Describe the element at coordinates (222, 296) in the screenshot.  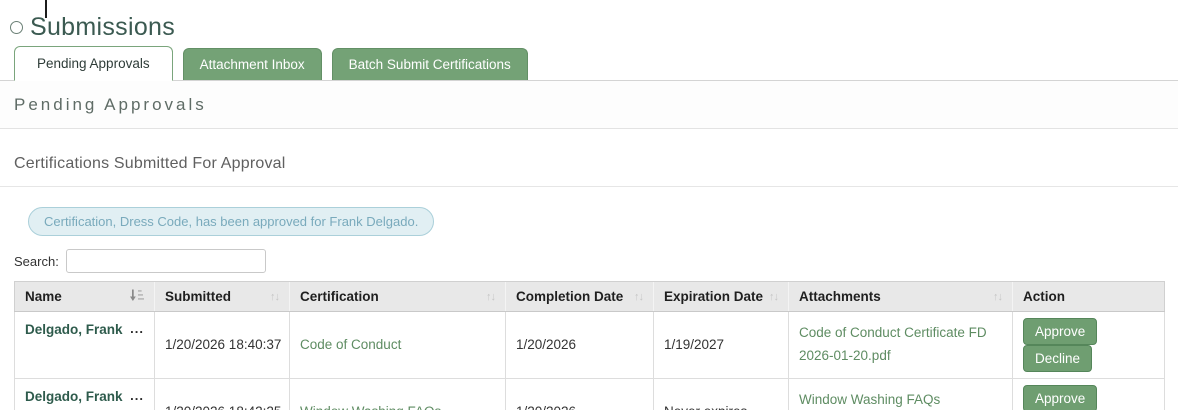
I see `column-header-submitted: Submitted ↑↓` at that location.